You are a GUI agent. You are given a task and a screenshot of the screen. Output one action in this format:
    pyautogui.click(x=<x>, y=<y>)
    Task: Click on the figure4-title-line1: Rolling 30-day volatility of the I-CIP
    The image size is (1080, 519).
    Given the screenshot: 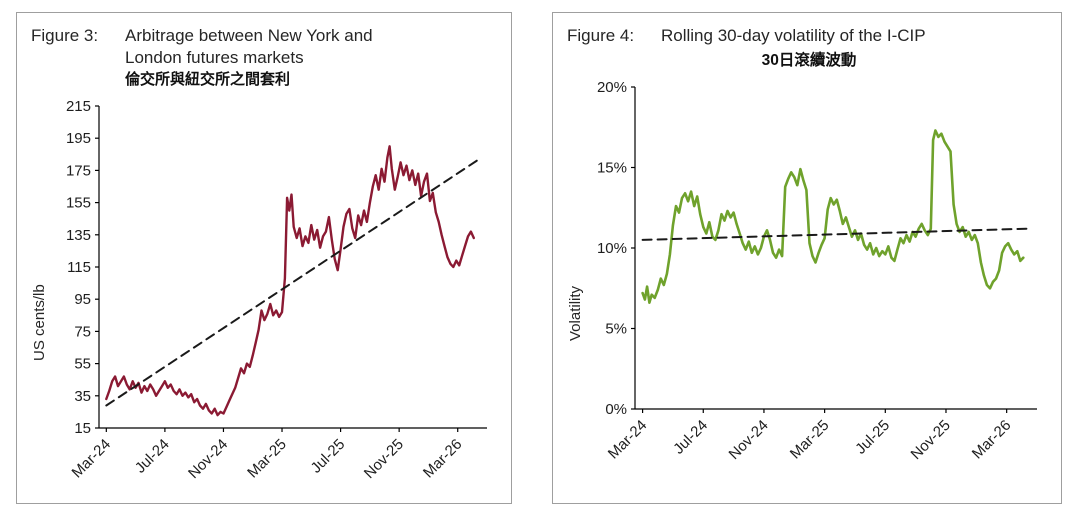 What is the action you would take?
    pyautogui.click(x=793, y=35)
    